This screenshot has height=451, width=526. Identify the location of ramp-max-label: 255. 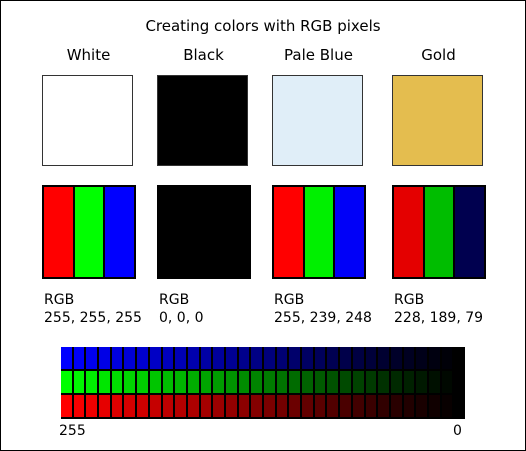
(72, 431).